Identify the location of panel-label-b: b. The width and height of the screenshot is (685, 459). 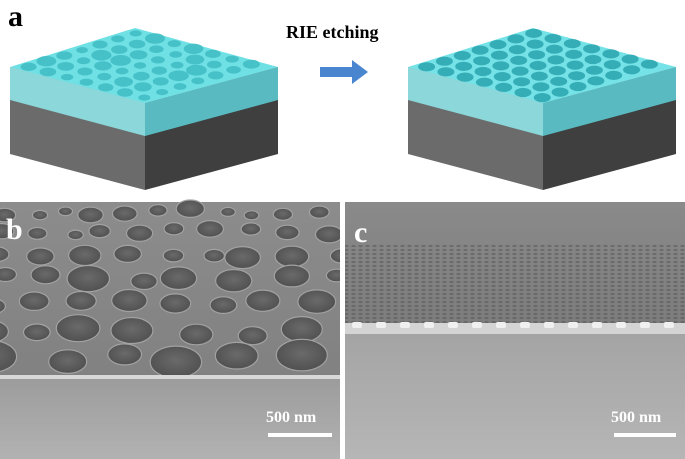
(14, 229).